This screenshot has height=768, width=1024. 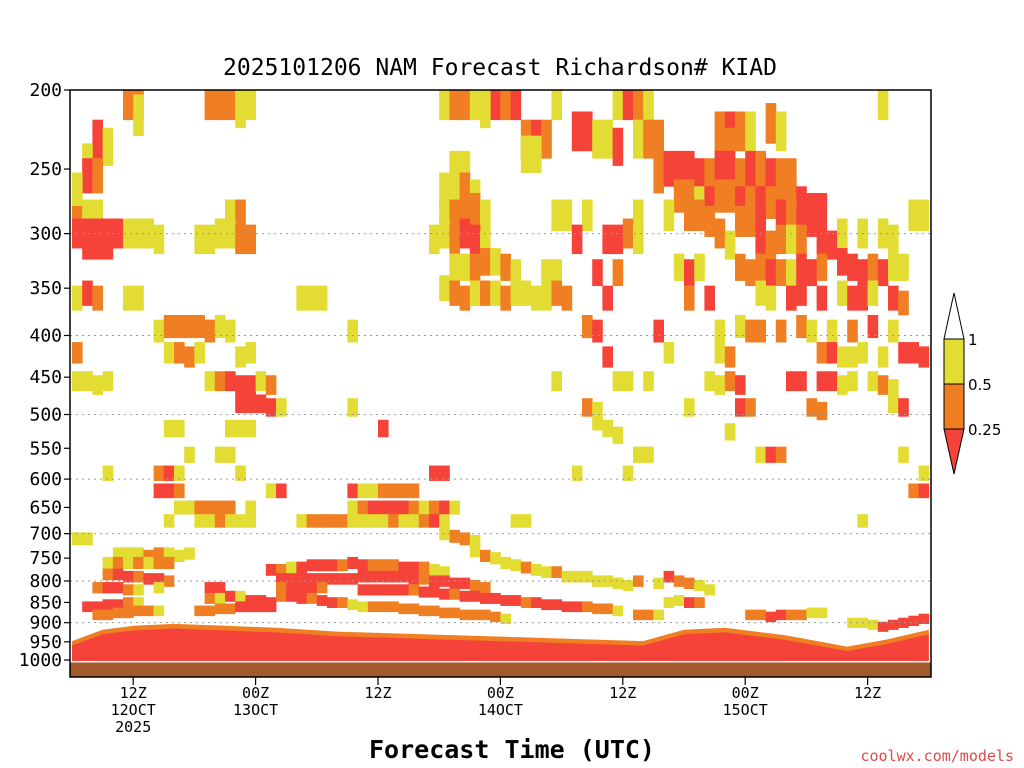 What do you see at coordinates (45, 335) in the screenshot?
I see `y-tick-label: 400` at bounding box center [45, 335].